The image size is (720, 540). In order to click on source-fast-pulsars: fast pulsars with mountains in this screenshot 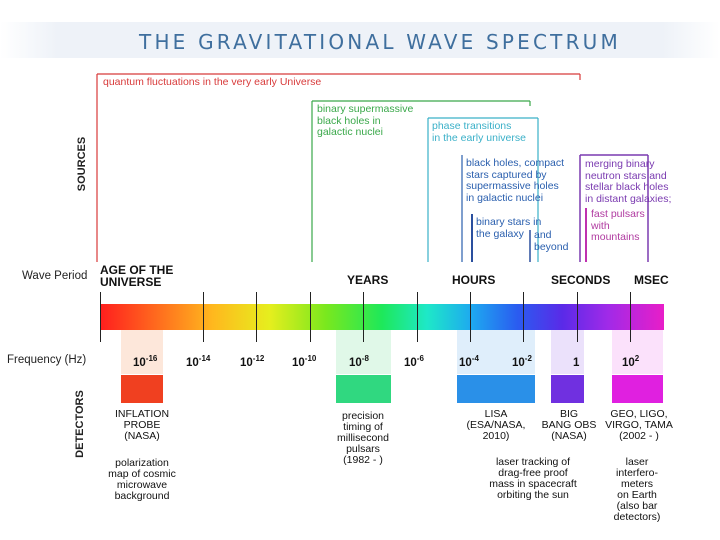, I will do `click(618, 225)`.